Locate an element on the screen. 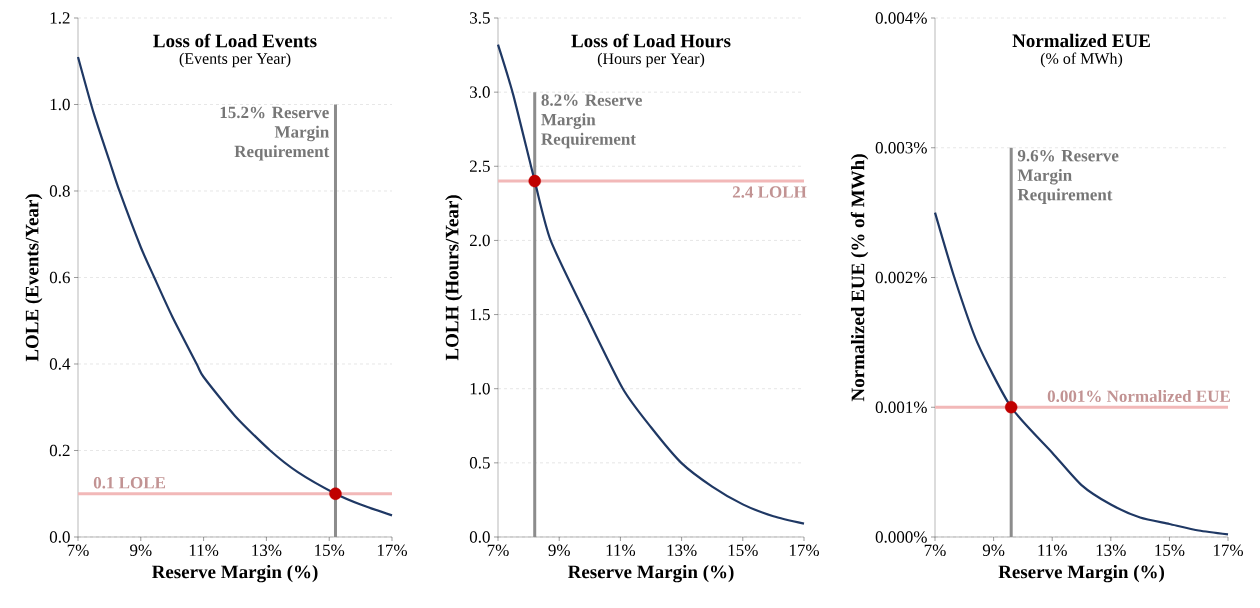 This screenshot has width=1260, height=608. y-tick-label: 0.5 is located at coordinates (479, 463).